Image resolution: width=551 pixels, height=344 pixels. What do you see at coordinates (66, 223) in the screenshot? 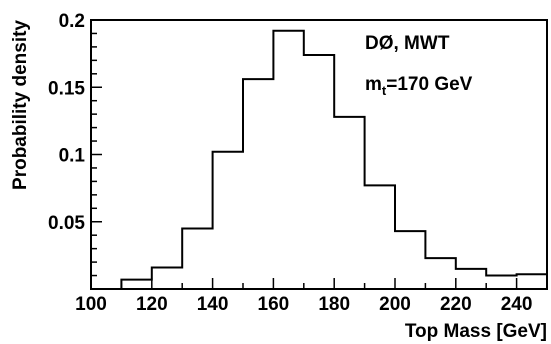
I see `y-tick-label: 0.05` at bounding box center [66, 223].